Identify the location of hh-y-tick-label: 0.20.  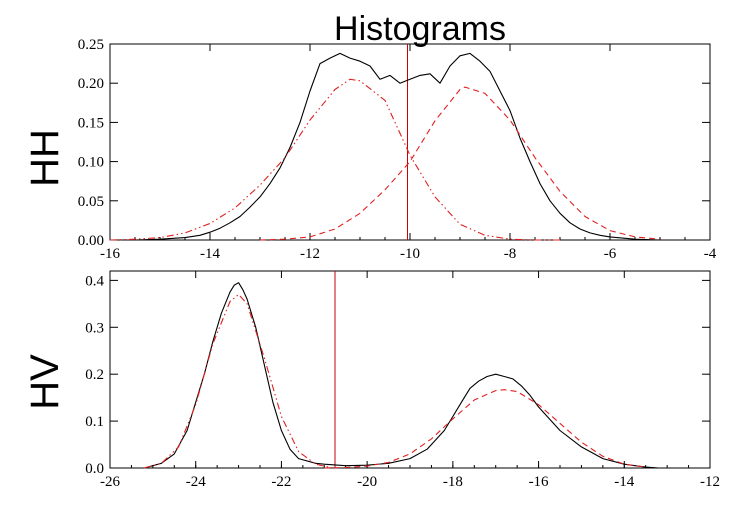
(91, 84).